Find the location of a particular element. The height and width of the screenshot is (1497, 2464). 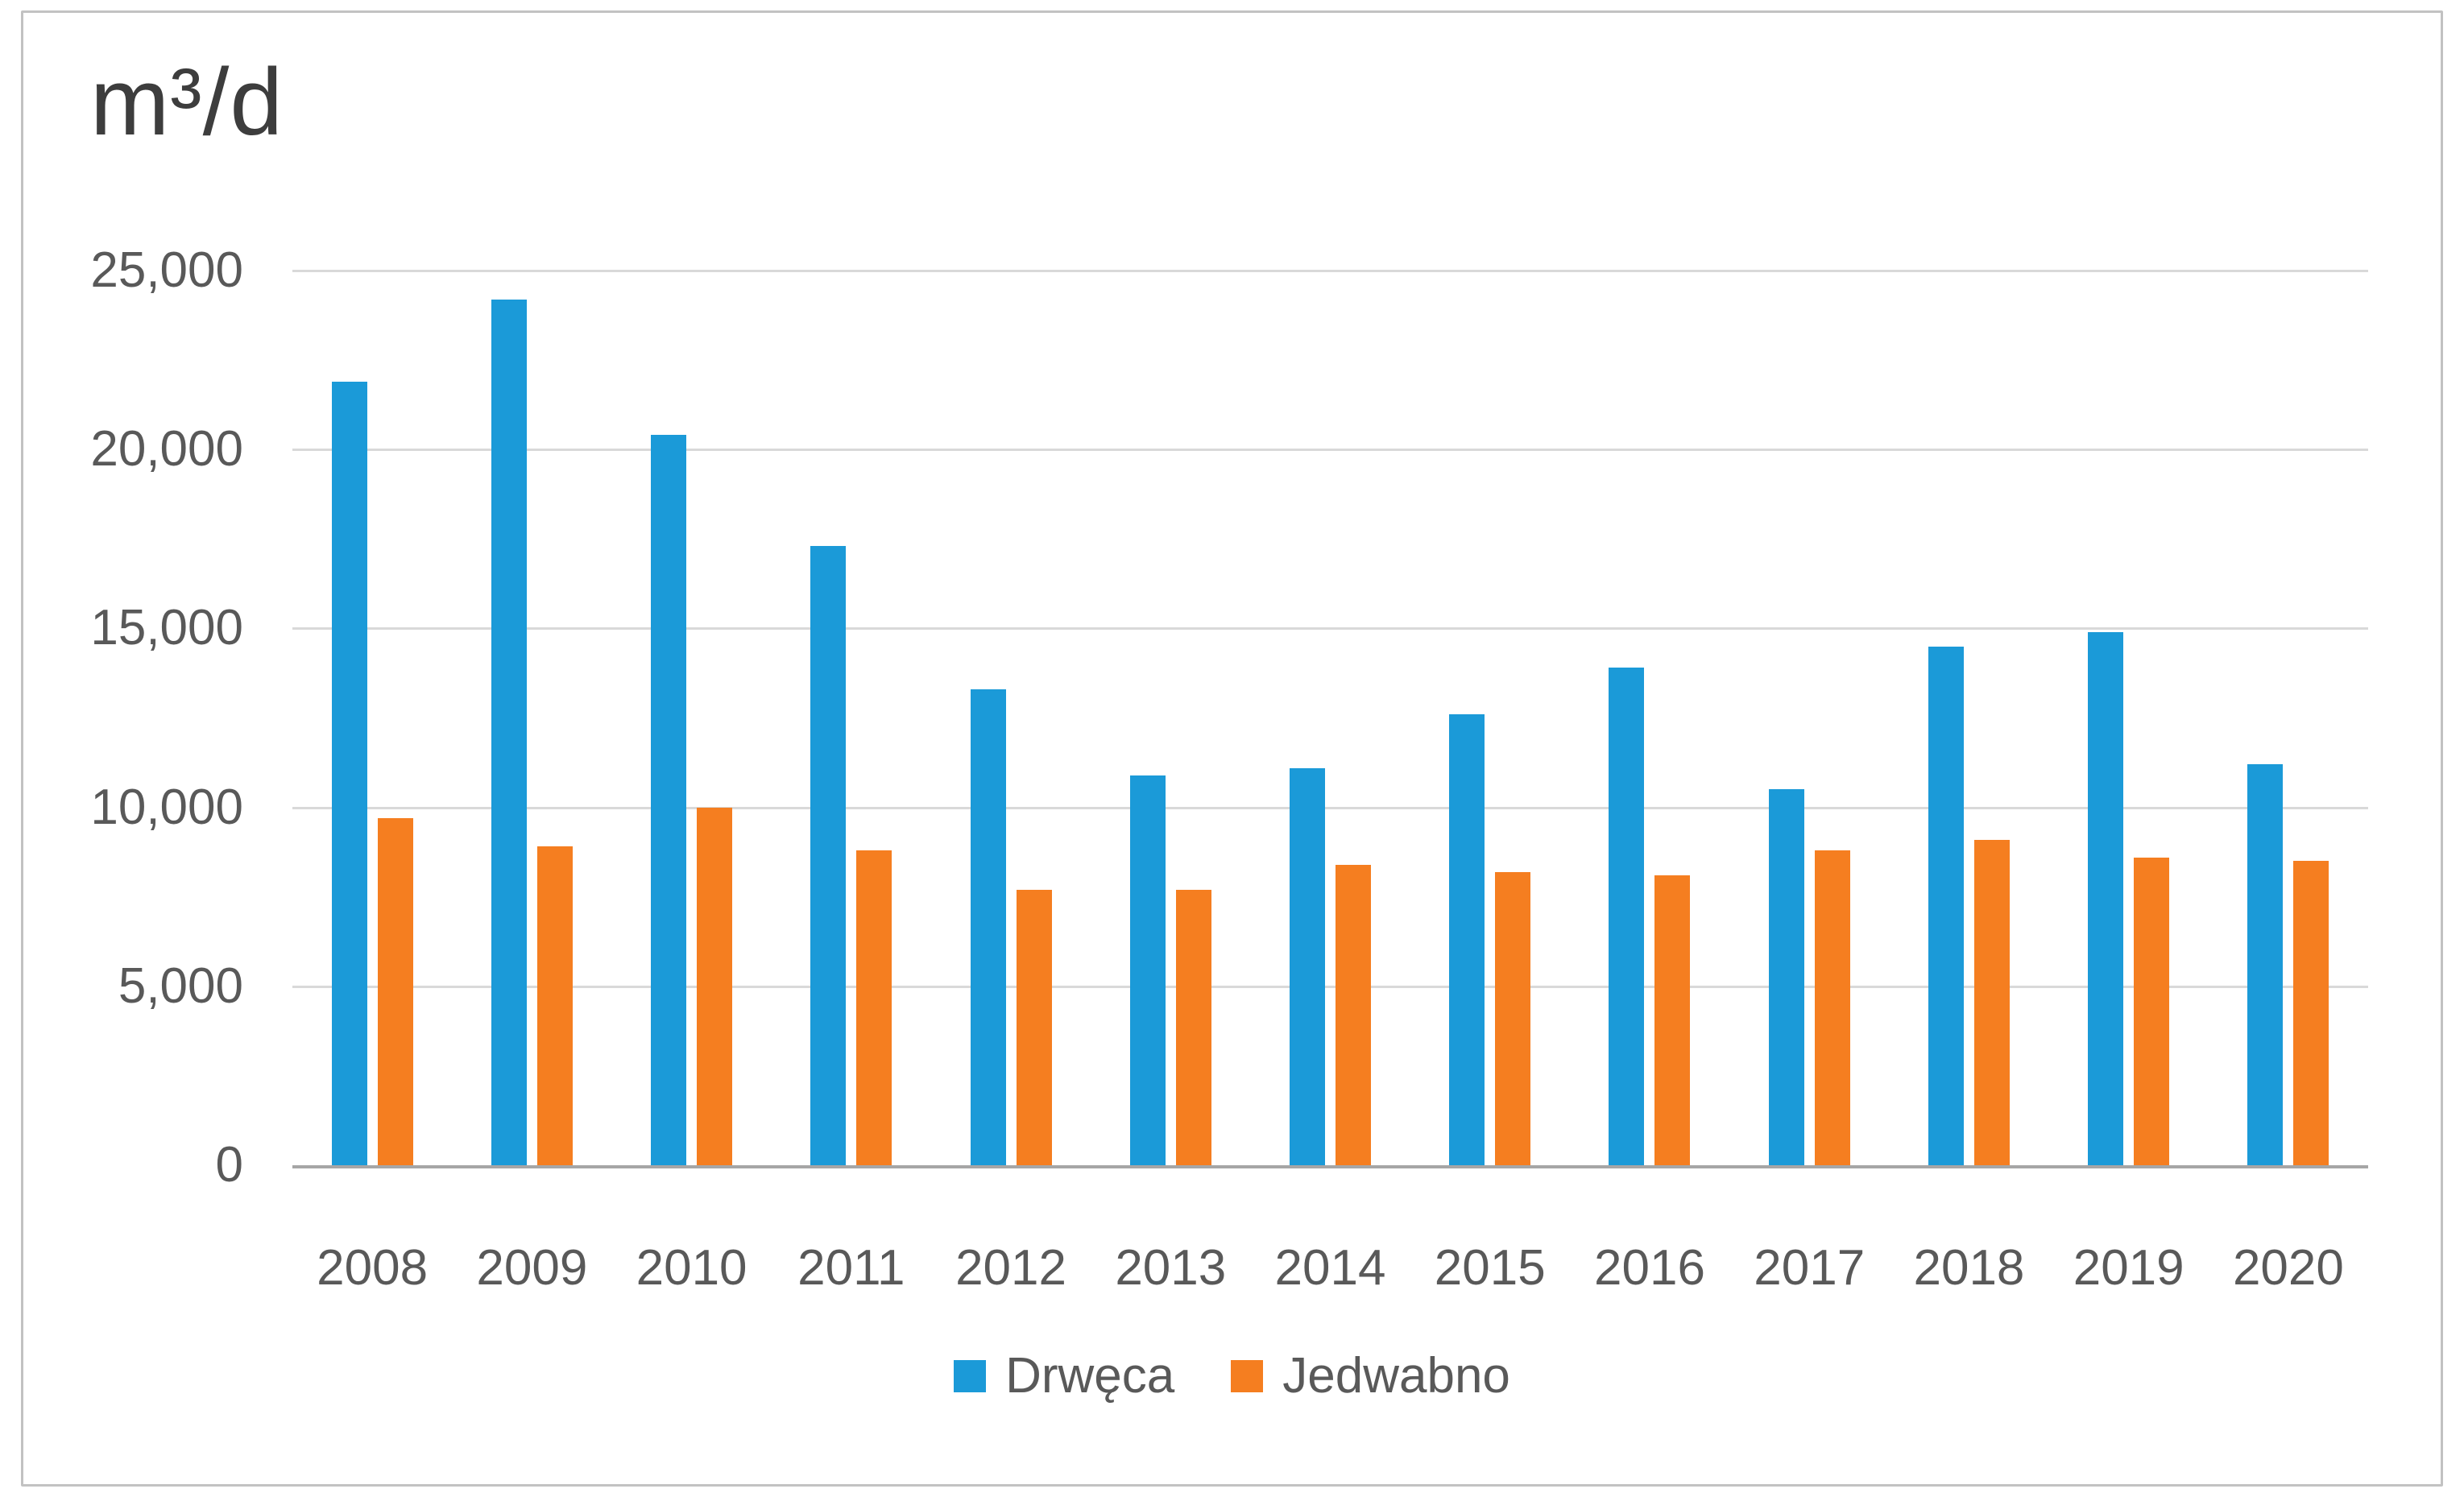

x-tick-label-2019: 2019 is located at coordinates (2128, 1268).